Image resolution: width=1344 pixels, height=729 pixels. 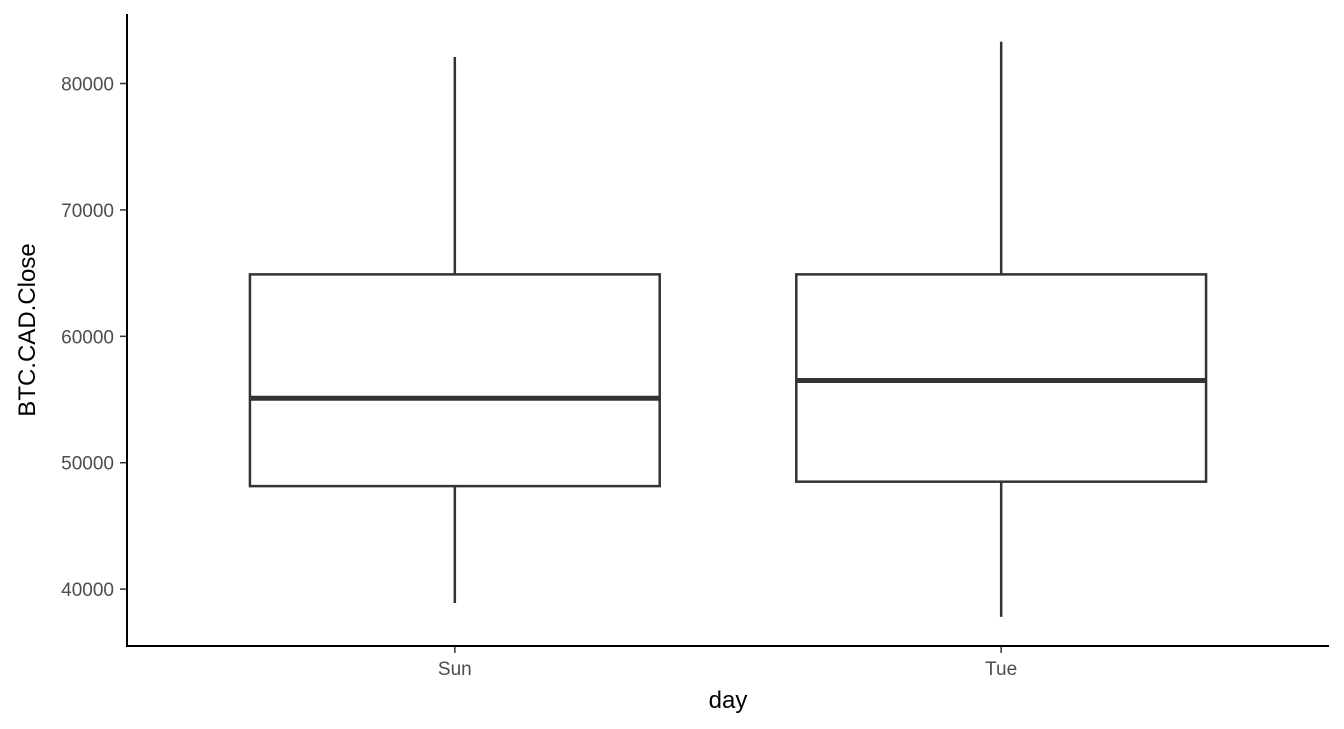 What do you see at coordinates (1001, 669) in the screenshot?
I see `x-tick-label-tue: Tue` at bounding box center [1001, 669].